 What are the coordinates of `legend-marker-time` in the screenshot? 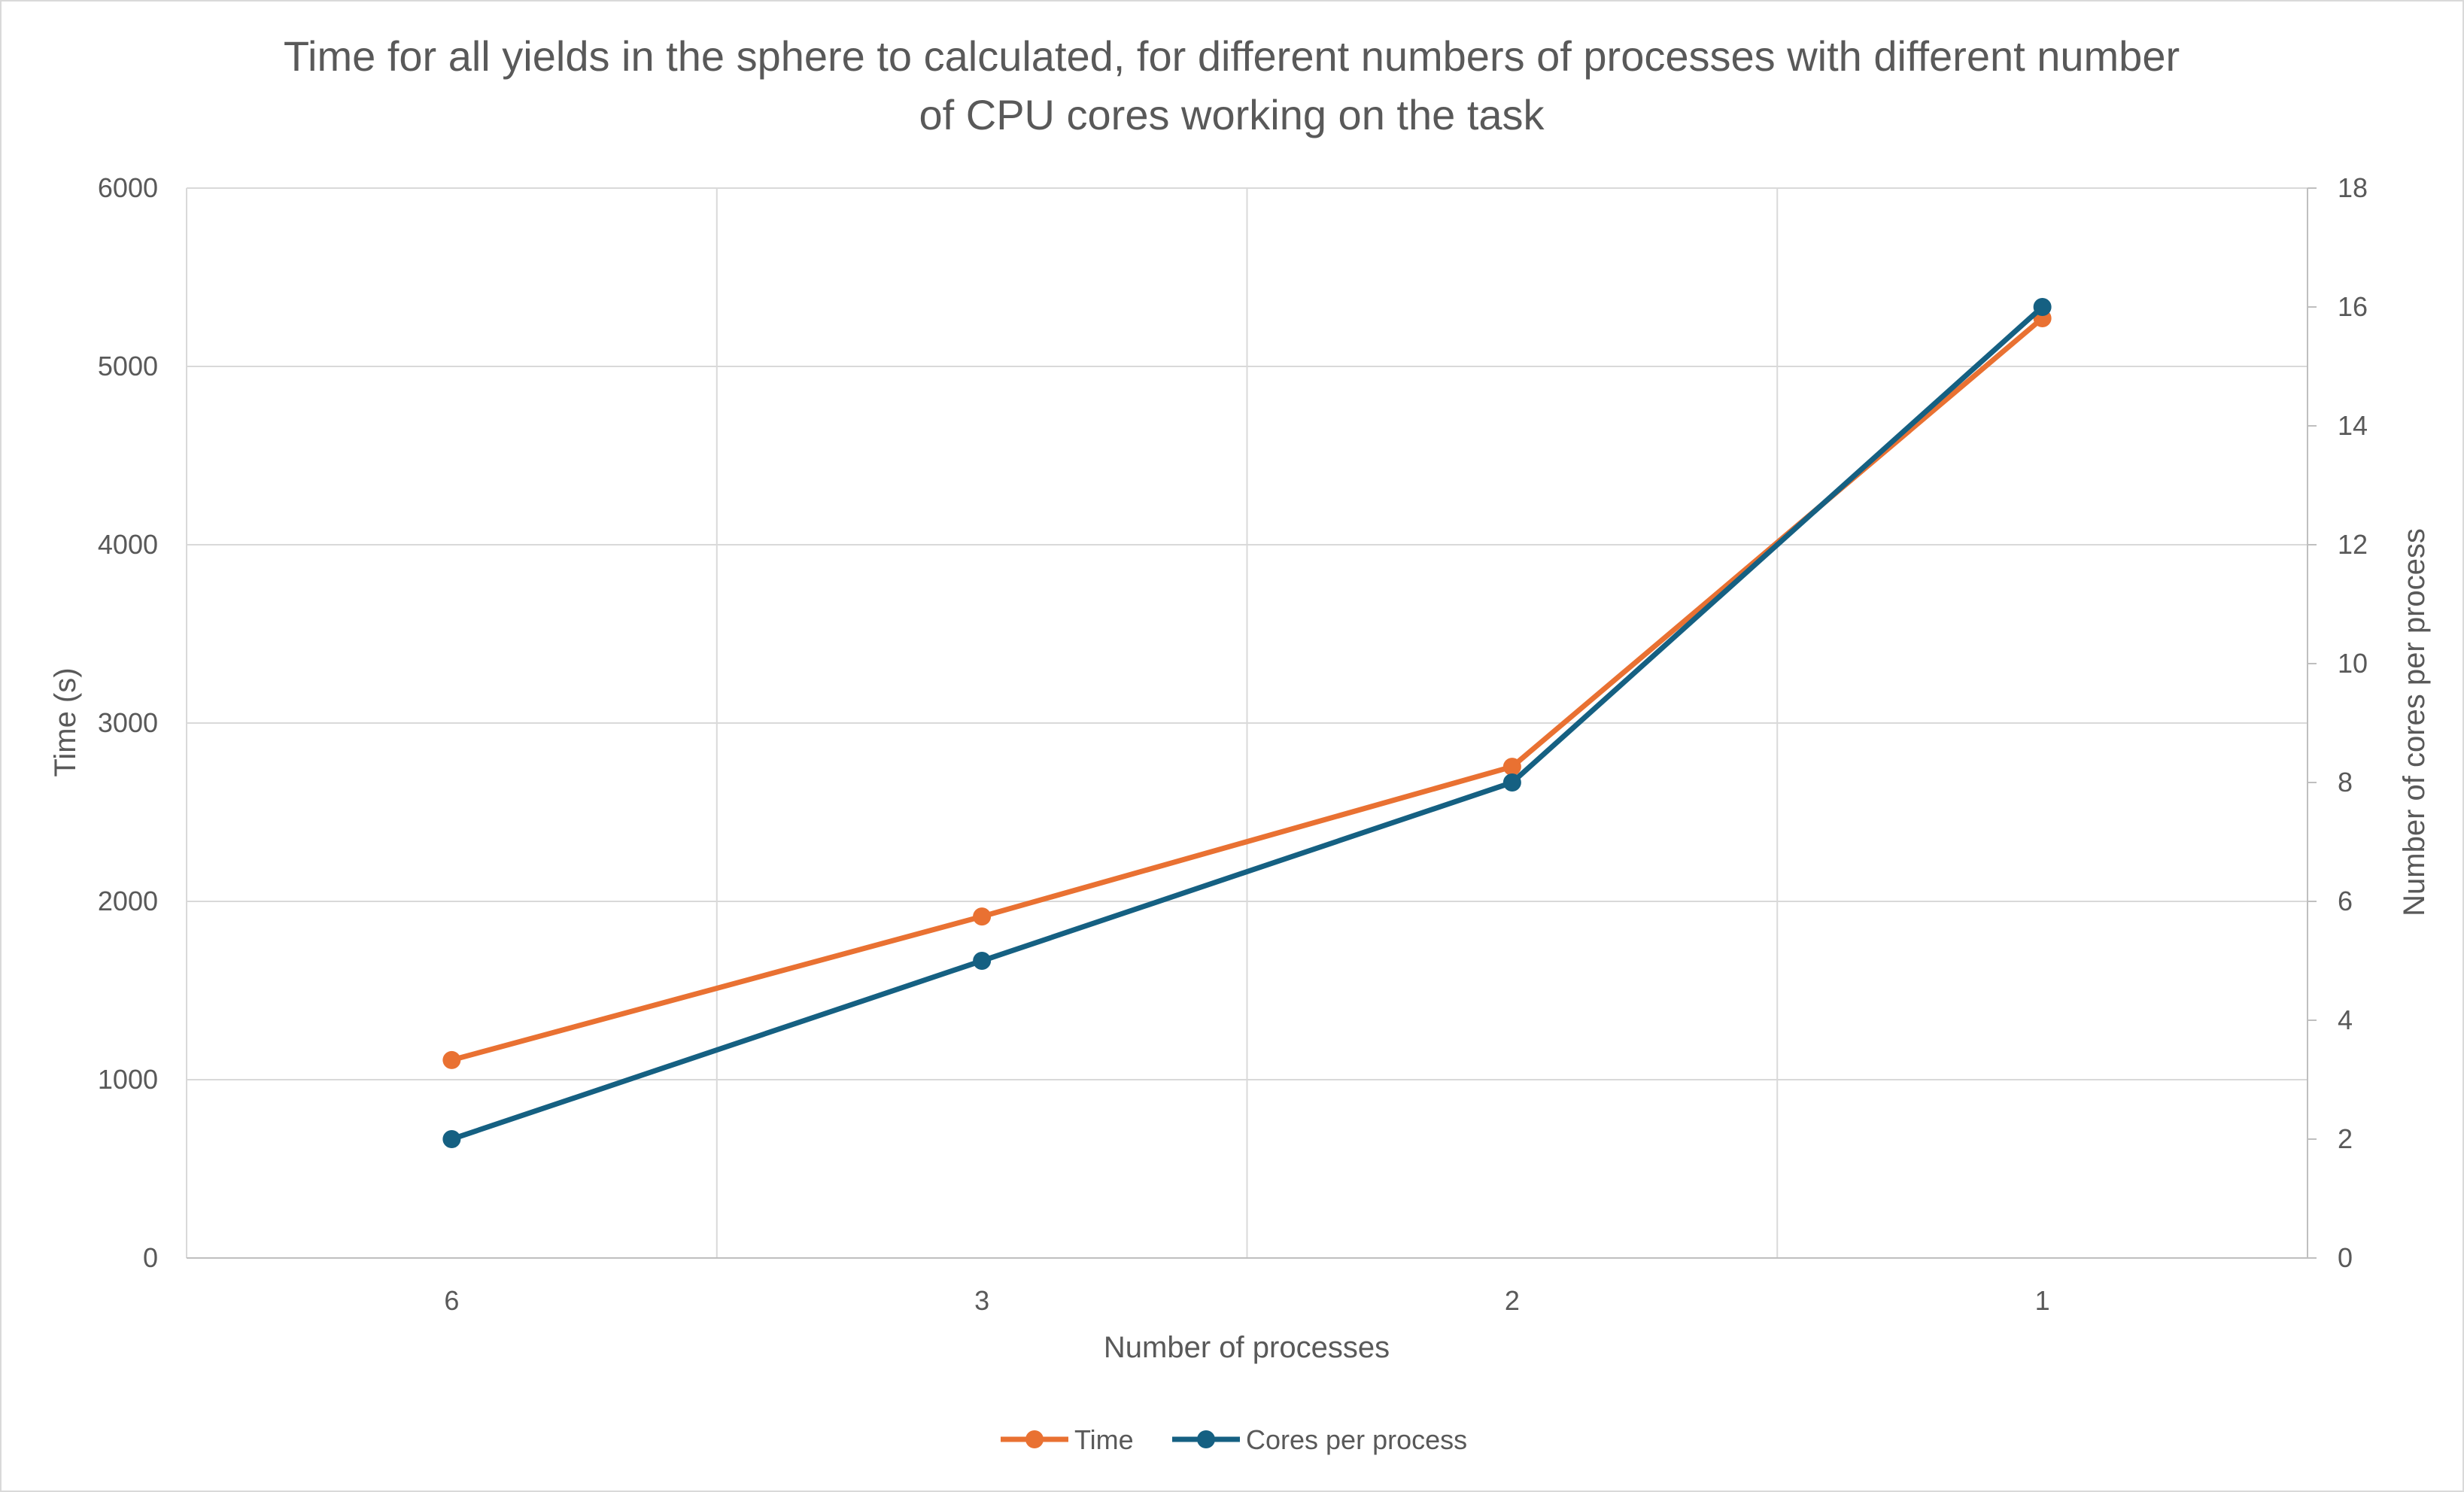 It's located at (1035, 1439).